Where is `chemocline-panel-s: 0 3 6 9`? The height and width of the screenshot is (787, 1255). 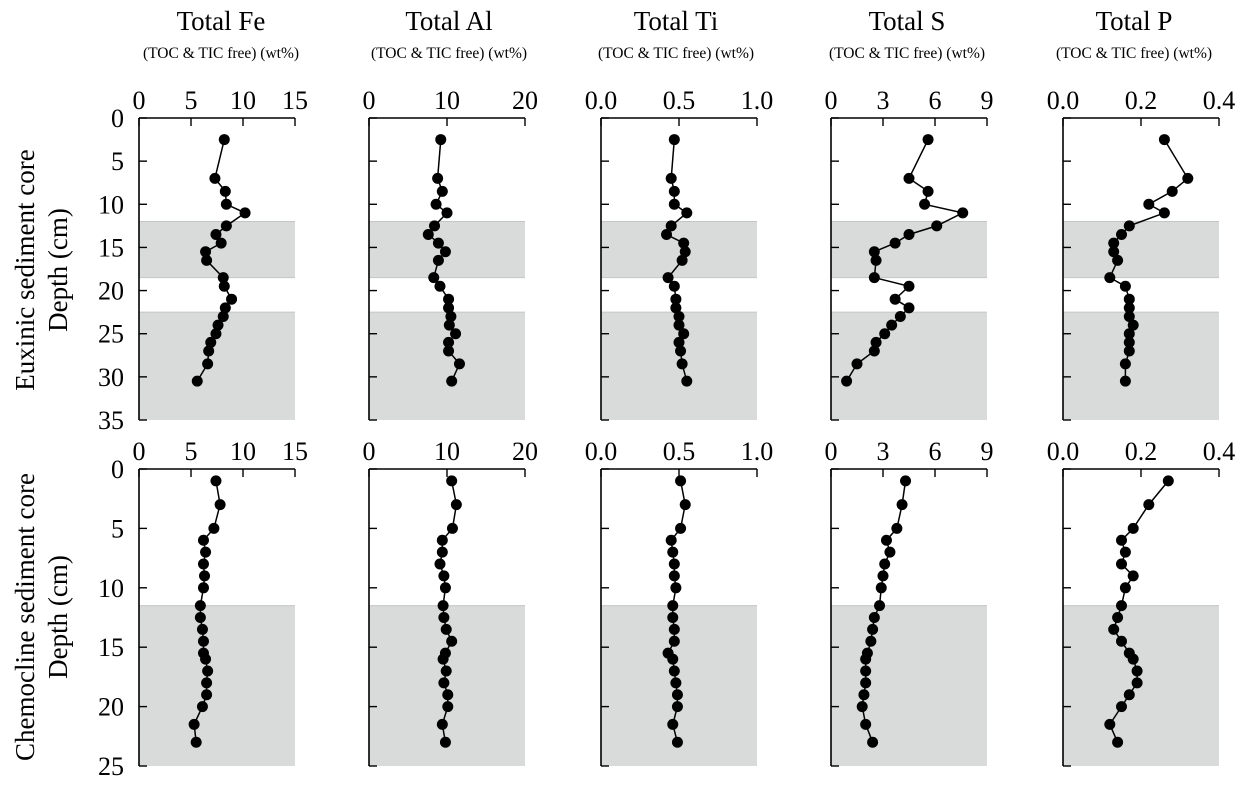 chemocline-panel-s: 0 3 6 9 is located at coordinates (909, 602).